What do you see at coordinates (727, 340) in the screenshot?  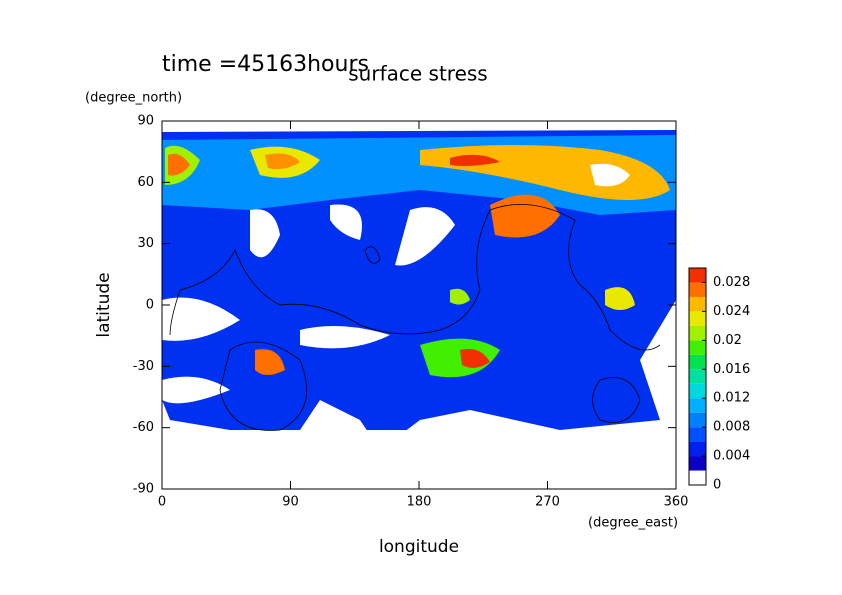 I see `colorbar-tick-label: 0.02` at bounding box center [727, 340].